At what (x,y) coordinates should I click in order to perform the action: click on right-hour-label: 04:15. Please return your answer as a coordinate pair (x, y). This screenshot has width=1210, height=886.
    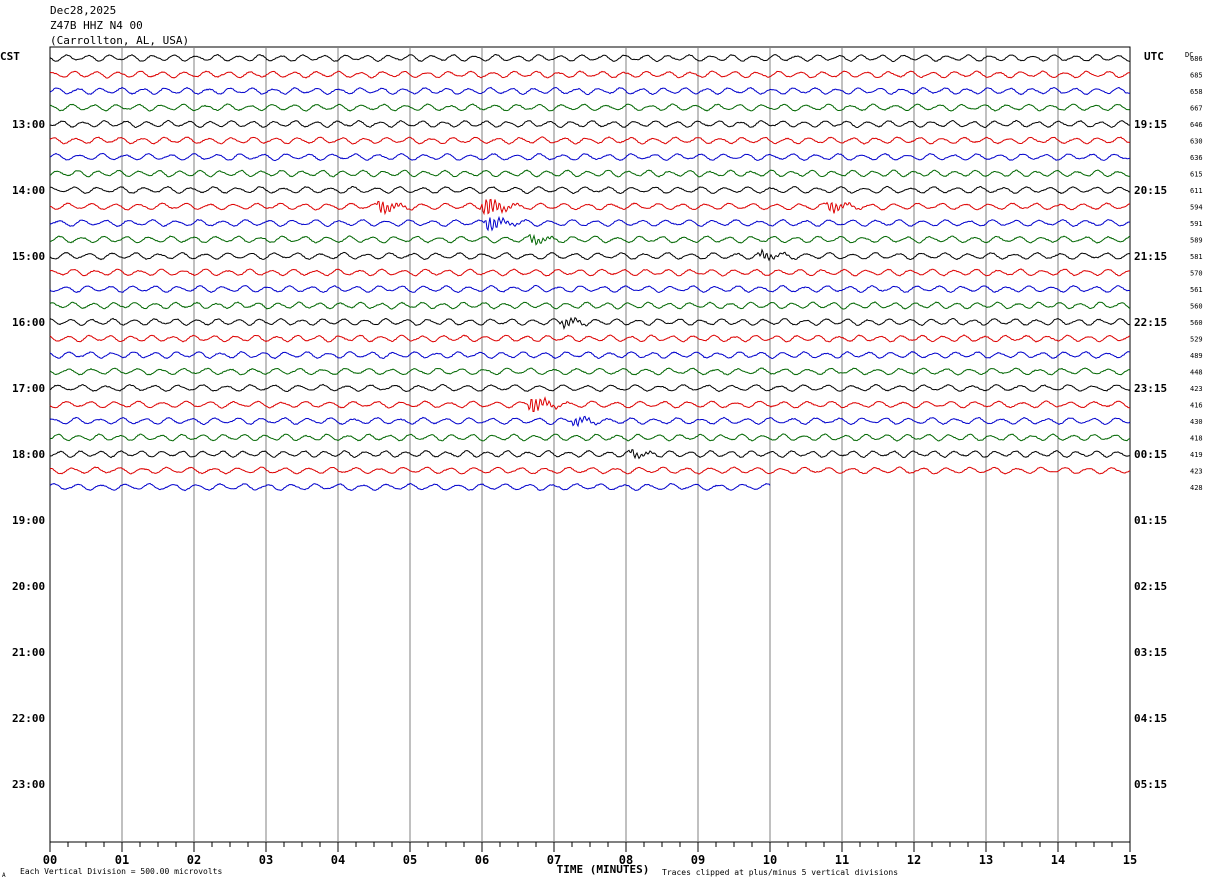
    Looking at the image, I should click on (1150, 718).